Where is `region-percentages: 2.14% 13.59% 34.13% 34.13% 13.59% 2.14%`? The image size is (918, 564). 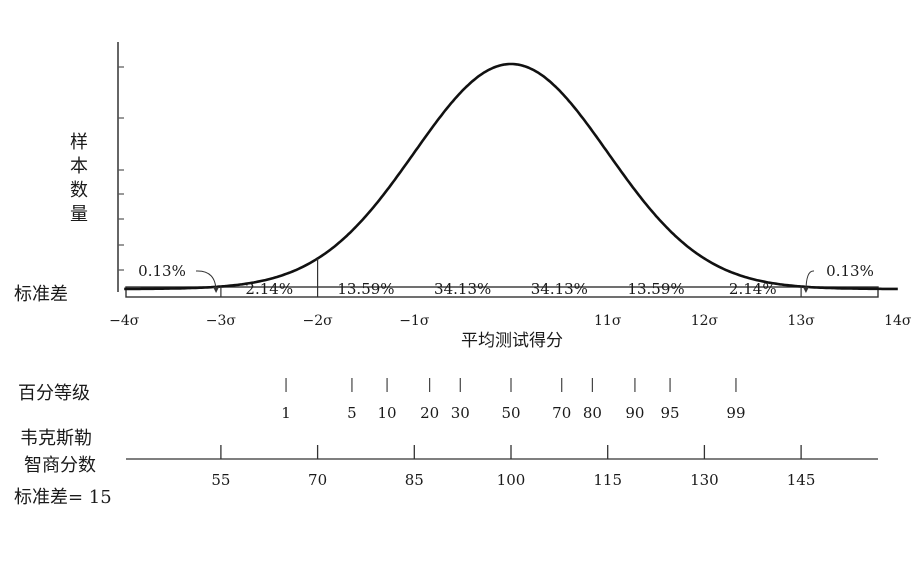
region-percentages: 2.14% 13.59% 34.13% 34.13% 13.59% 2.14% is located at coordinates (510, 289).